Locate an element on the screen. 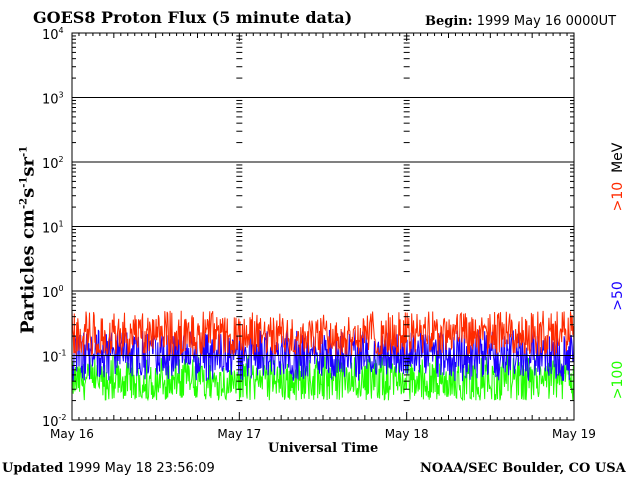  series-line-gt50 is located at coordinates (323, 355).